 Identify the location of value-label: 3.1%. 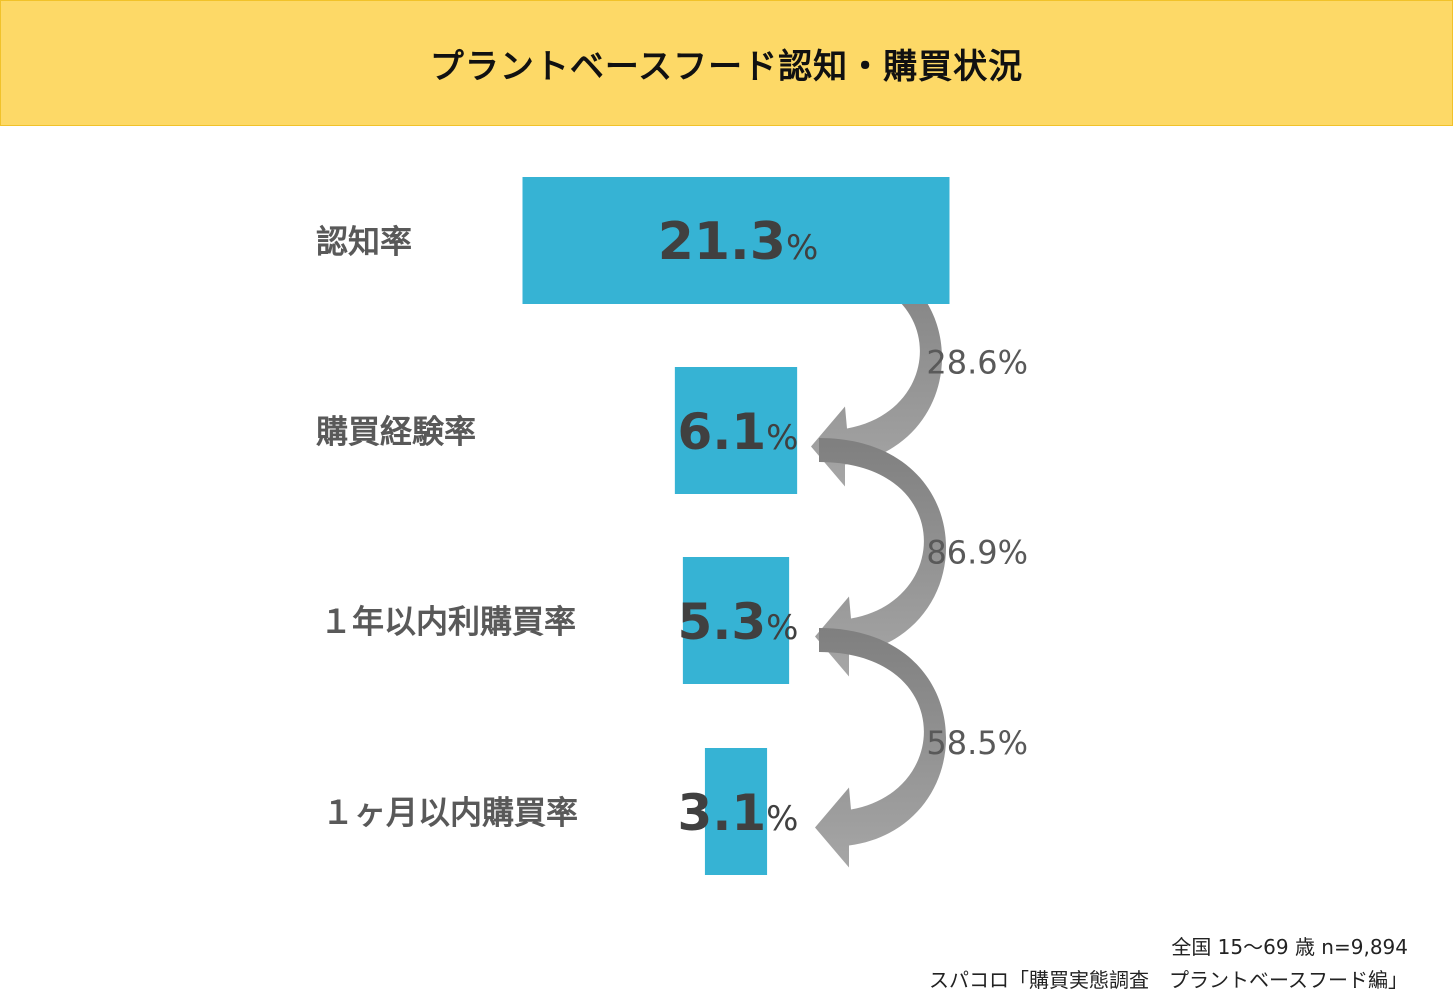
(738, 813).